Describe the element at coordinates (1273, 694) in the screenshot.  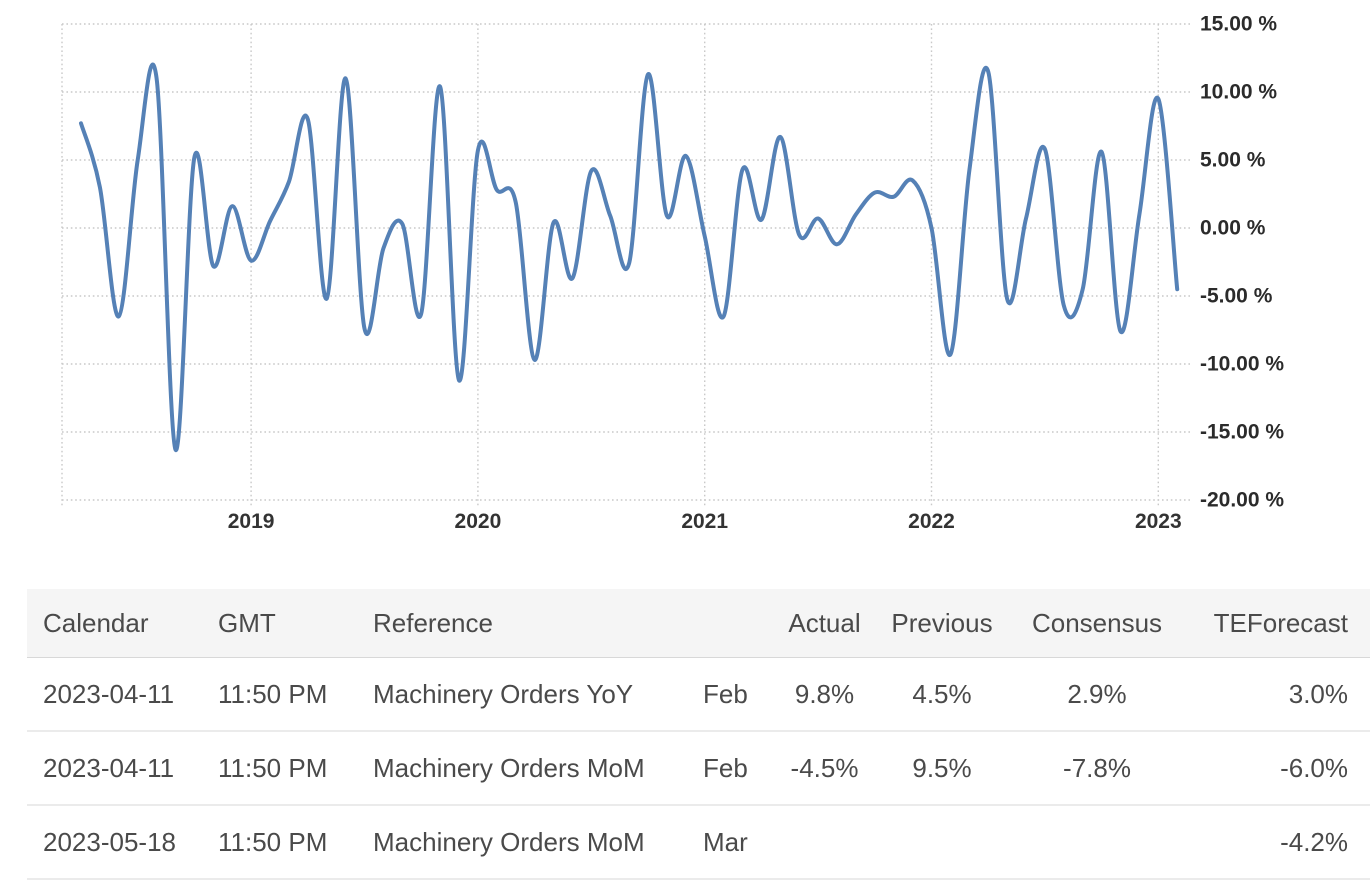
I see `teforecast-value-cell: 3.0%` at that location.